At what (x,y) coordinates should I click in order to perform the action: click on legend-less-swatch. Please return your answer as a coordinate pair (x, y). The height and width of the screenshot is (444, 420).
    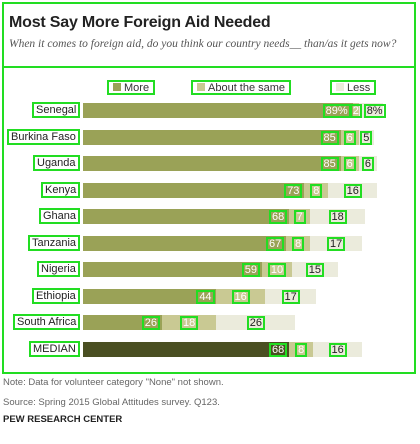
    Looking at the image, I should click on (340, 87).